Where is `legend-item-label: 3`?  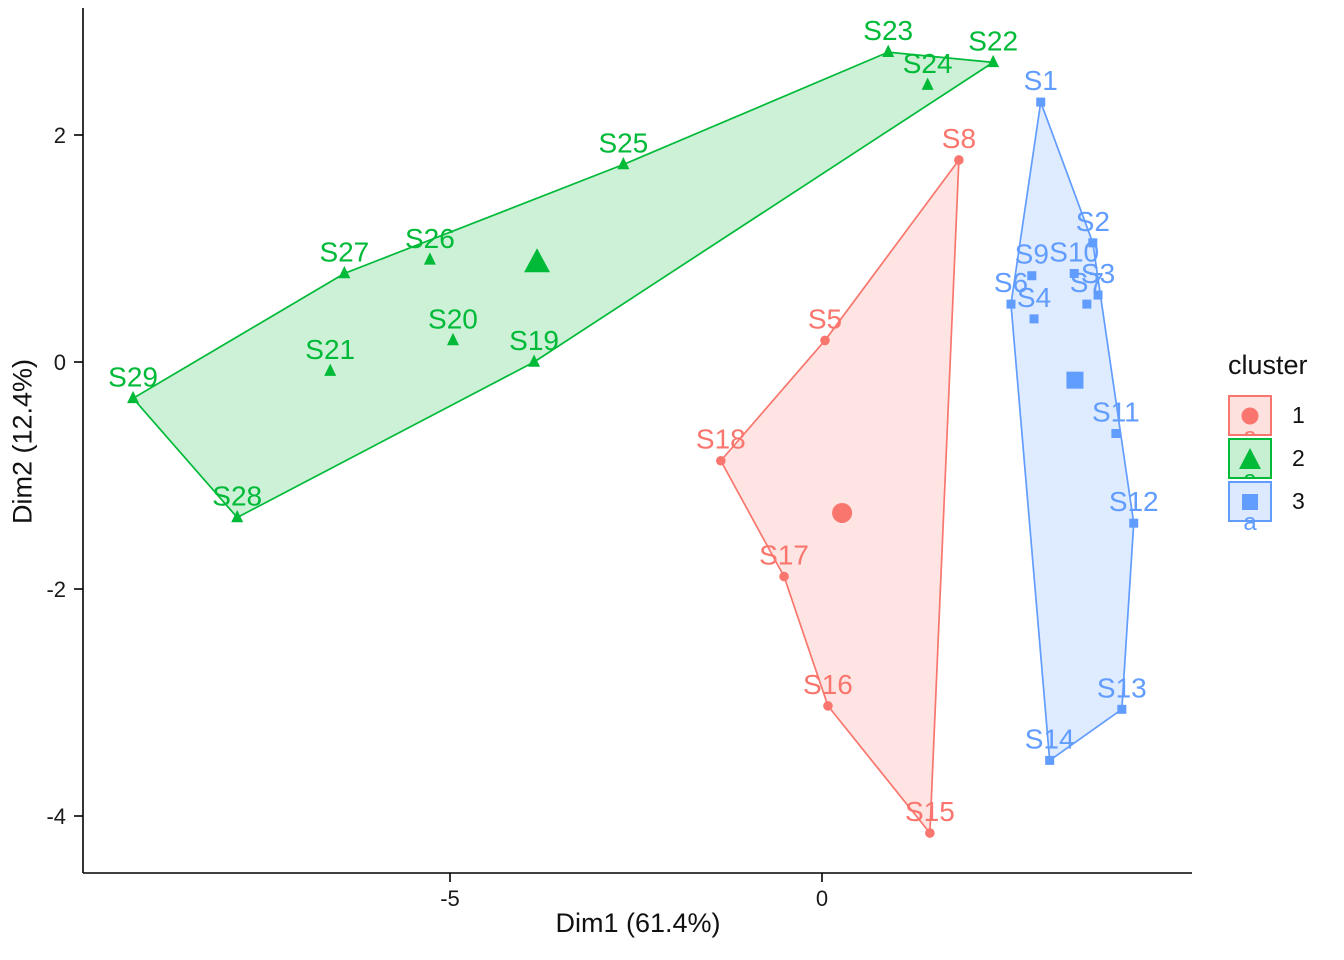
legend-item-label: 3 is located at coordinates (1298, 501).